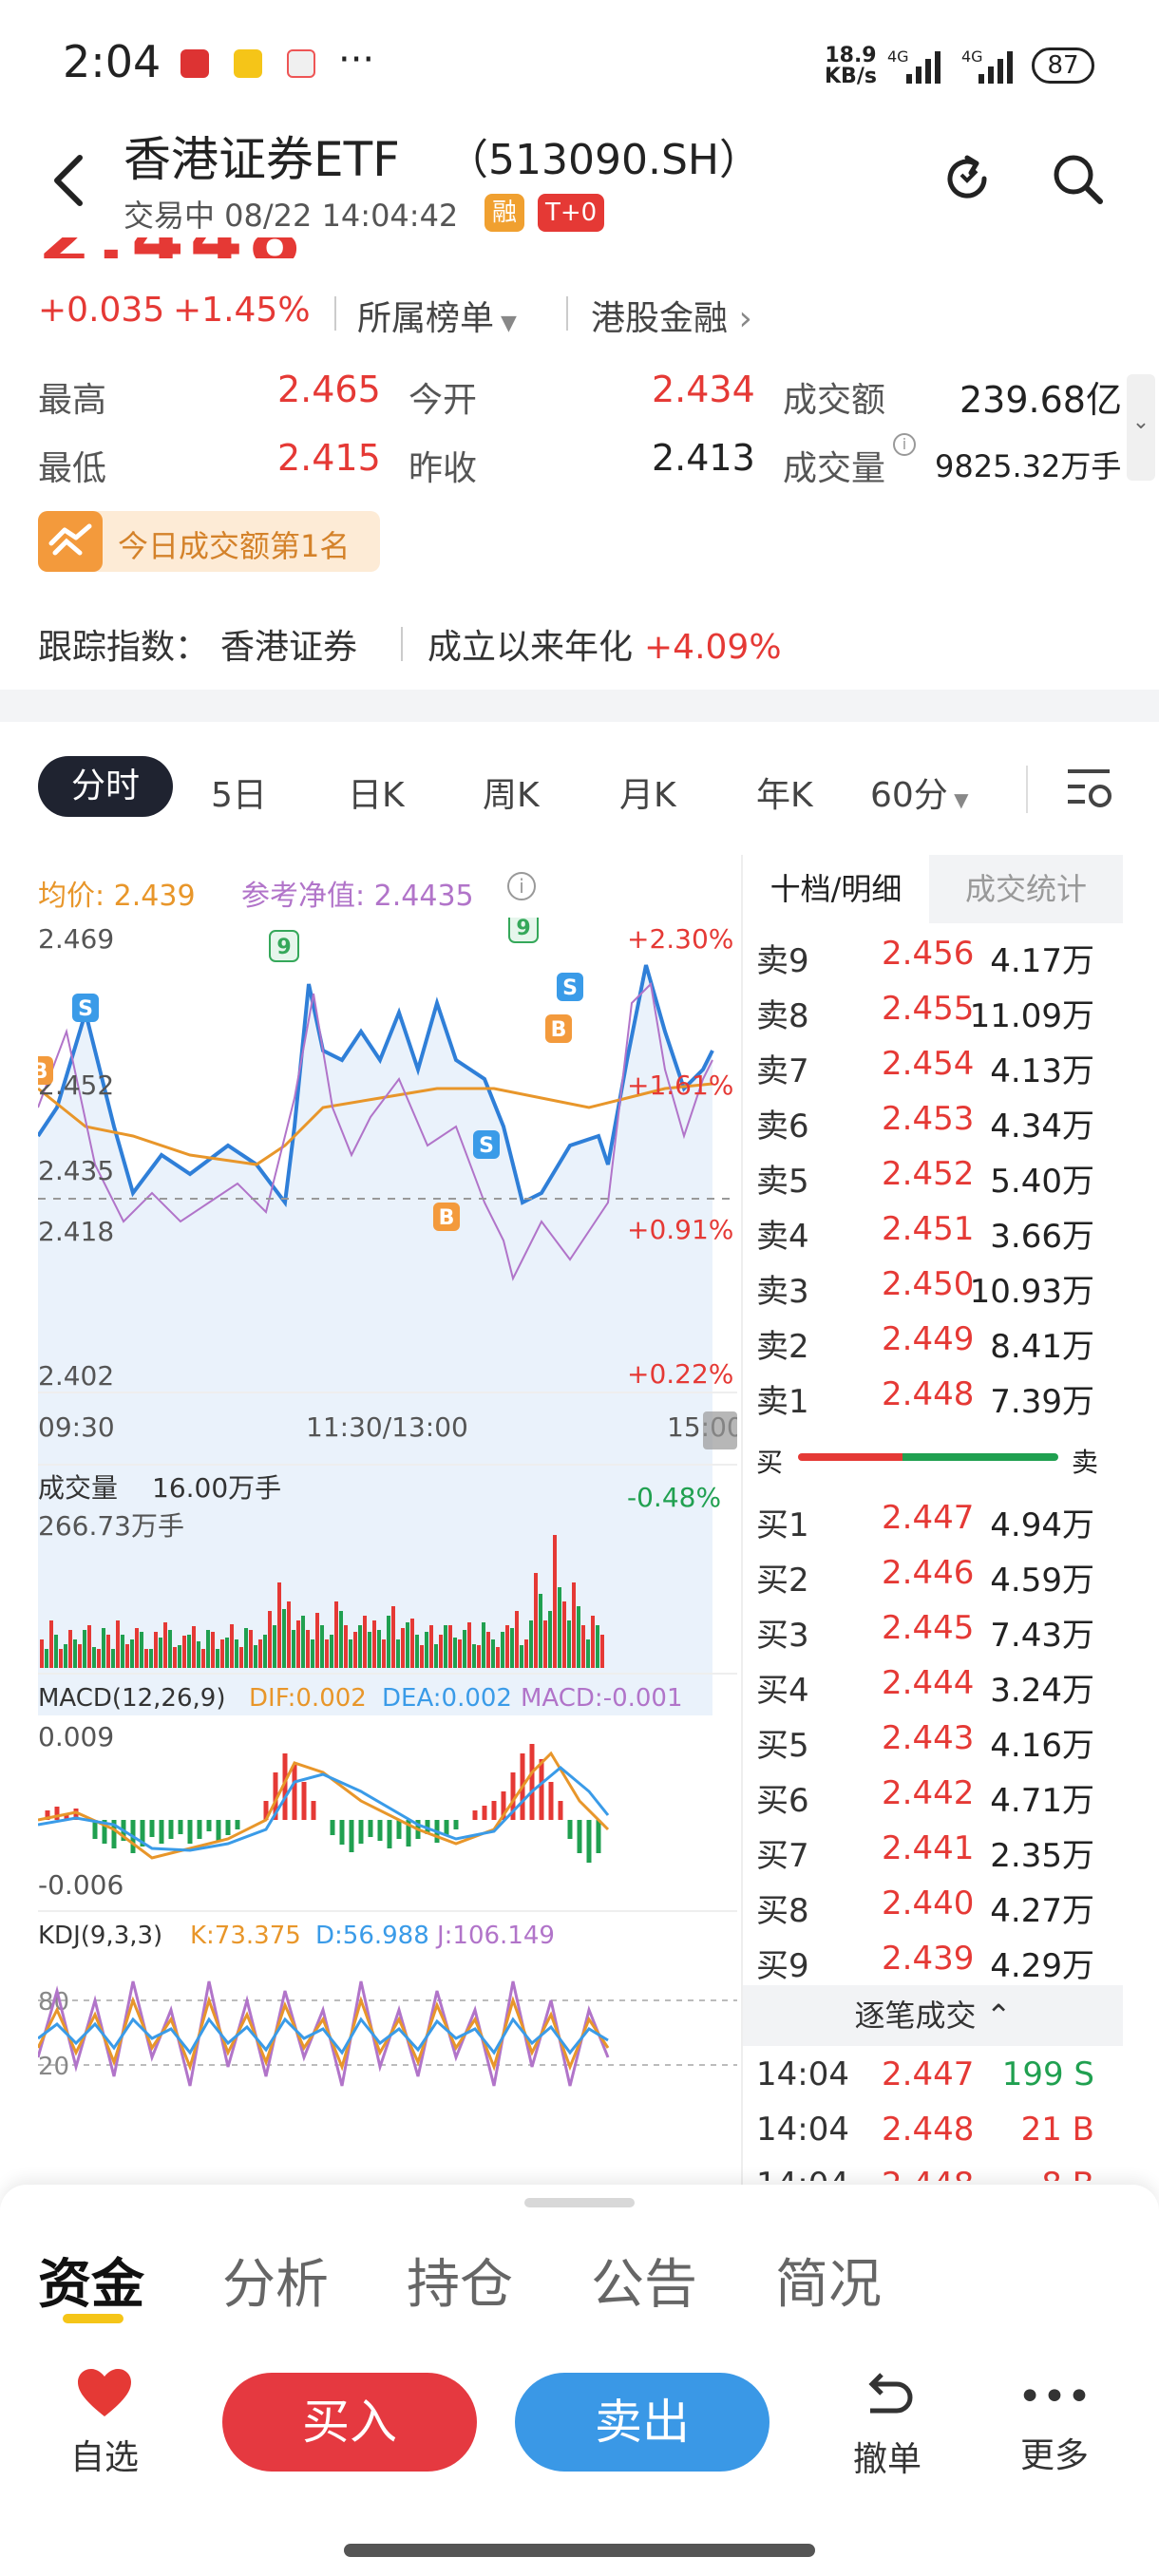  I want to click on ask-row: 卖7 2.454 4.13万, so click(923, 1064).